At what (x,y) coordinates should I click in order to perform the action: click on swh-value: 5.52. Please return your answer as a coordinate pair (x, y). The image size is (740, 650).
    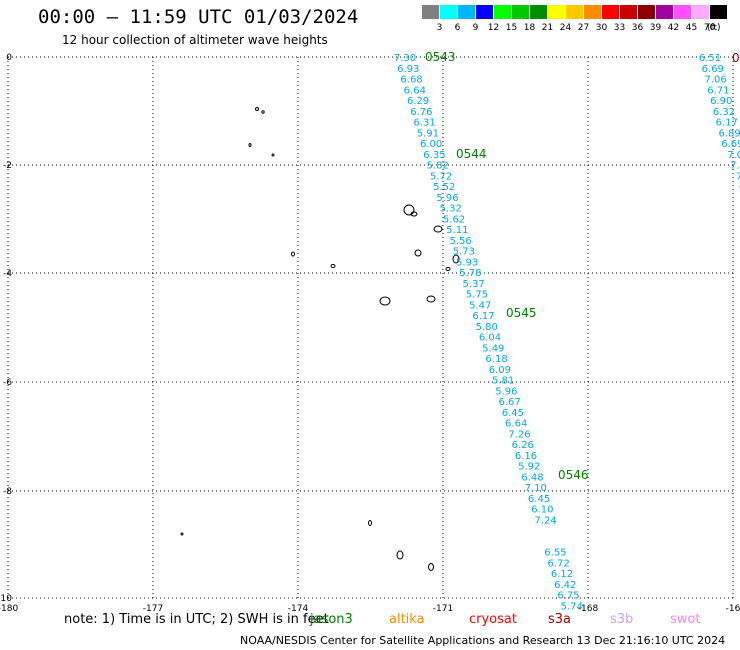
    Looking at the image, I should click on (444, 187).